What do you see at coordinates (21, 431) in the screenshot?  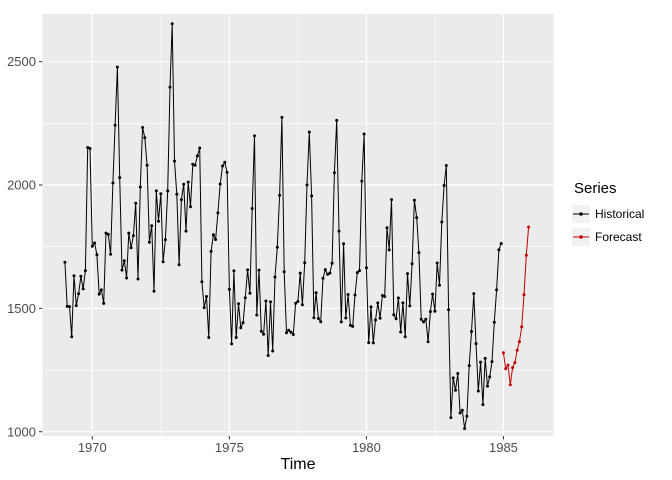 I see `y-axis-tick-label: 1000` at bounding box center [21, 431].